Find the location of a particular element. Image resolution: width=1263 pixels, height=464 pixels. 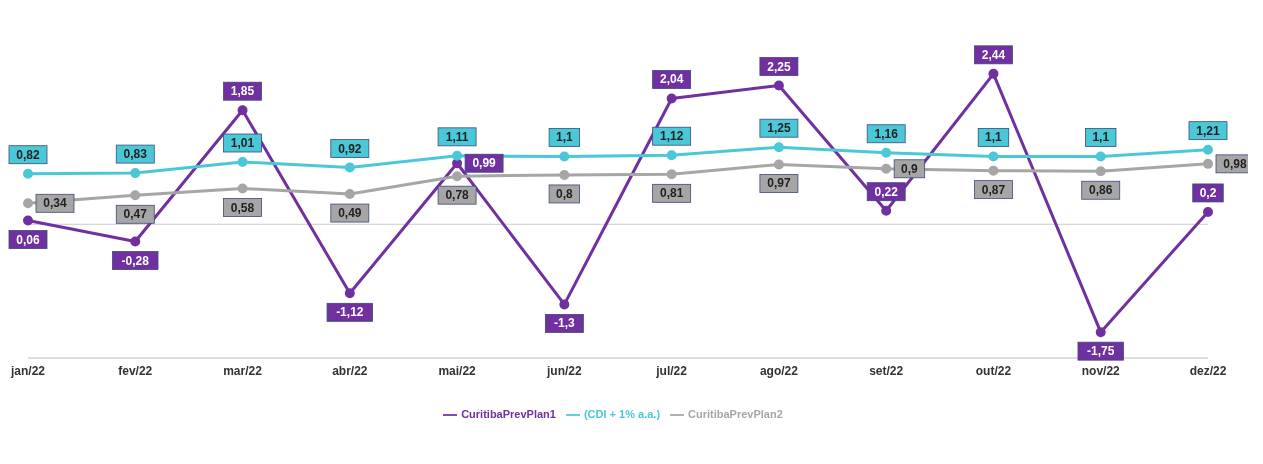

data-label: 0,86 is located at coordinates (1101, 190).